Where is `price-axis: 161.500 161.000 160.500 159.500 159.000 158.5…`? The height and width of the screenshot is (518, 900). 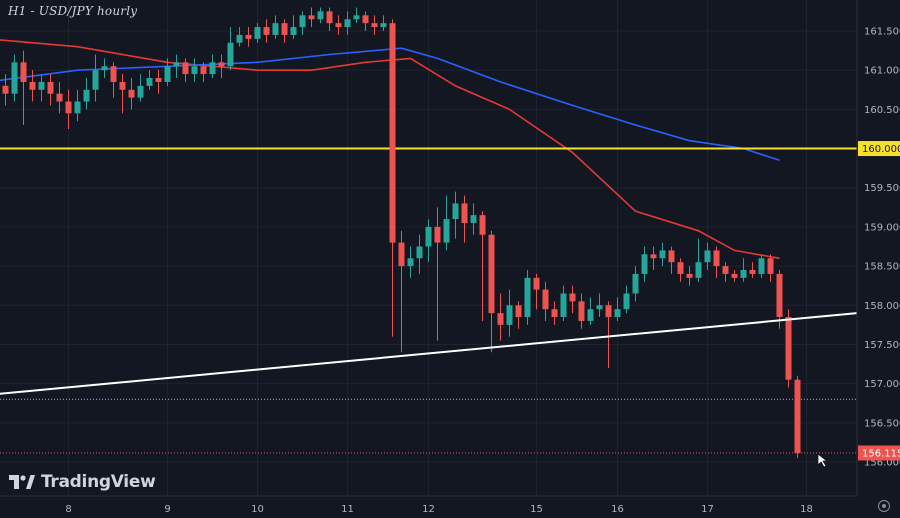
price-axis: 161.500 161.000 160.500 159.500 159.000 158.5… is located at coordinates (882, 248).